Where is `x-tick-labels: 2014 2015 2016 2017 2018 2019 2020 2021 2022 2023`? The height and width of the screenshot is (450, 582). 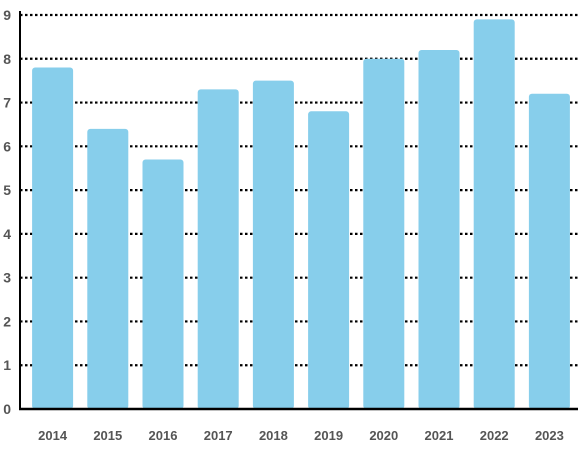 x-tick-labels: 2014 2015 2016 2017 2018 2019 2020 2021 2022 2023 is located at coordinates (301, 435).